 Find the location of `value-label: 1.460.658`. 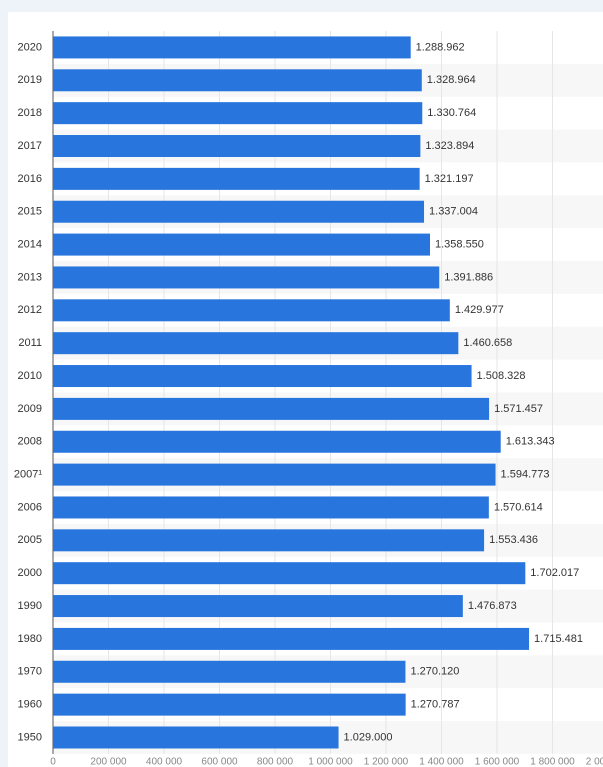

value-label: 1.460.658 is located at coordinates (487, 343).